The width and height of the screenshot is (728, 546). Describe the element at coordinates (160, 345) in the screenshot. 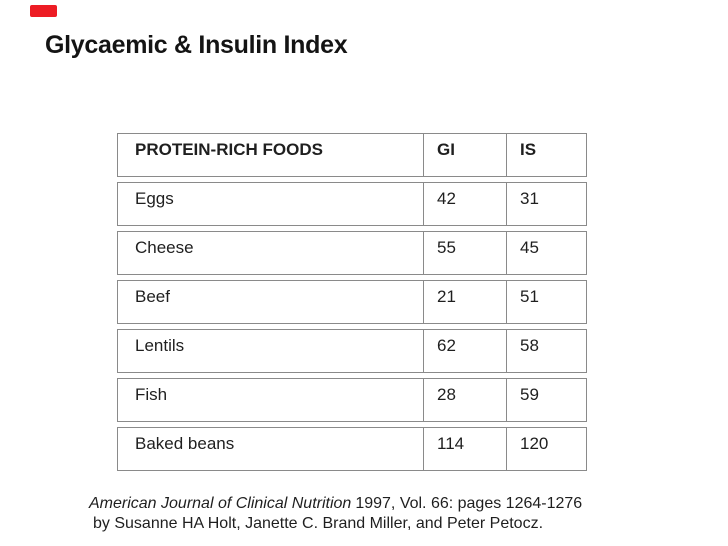

I see `food-cell: Lentils` at that location.